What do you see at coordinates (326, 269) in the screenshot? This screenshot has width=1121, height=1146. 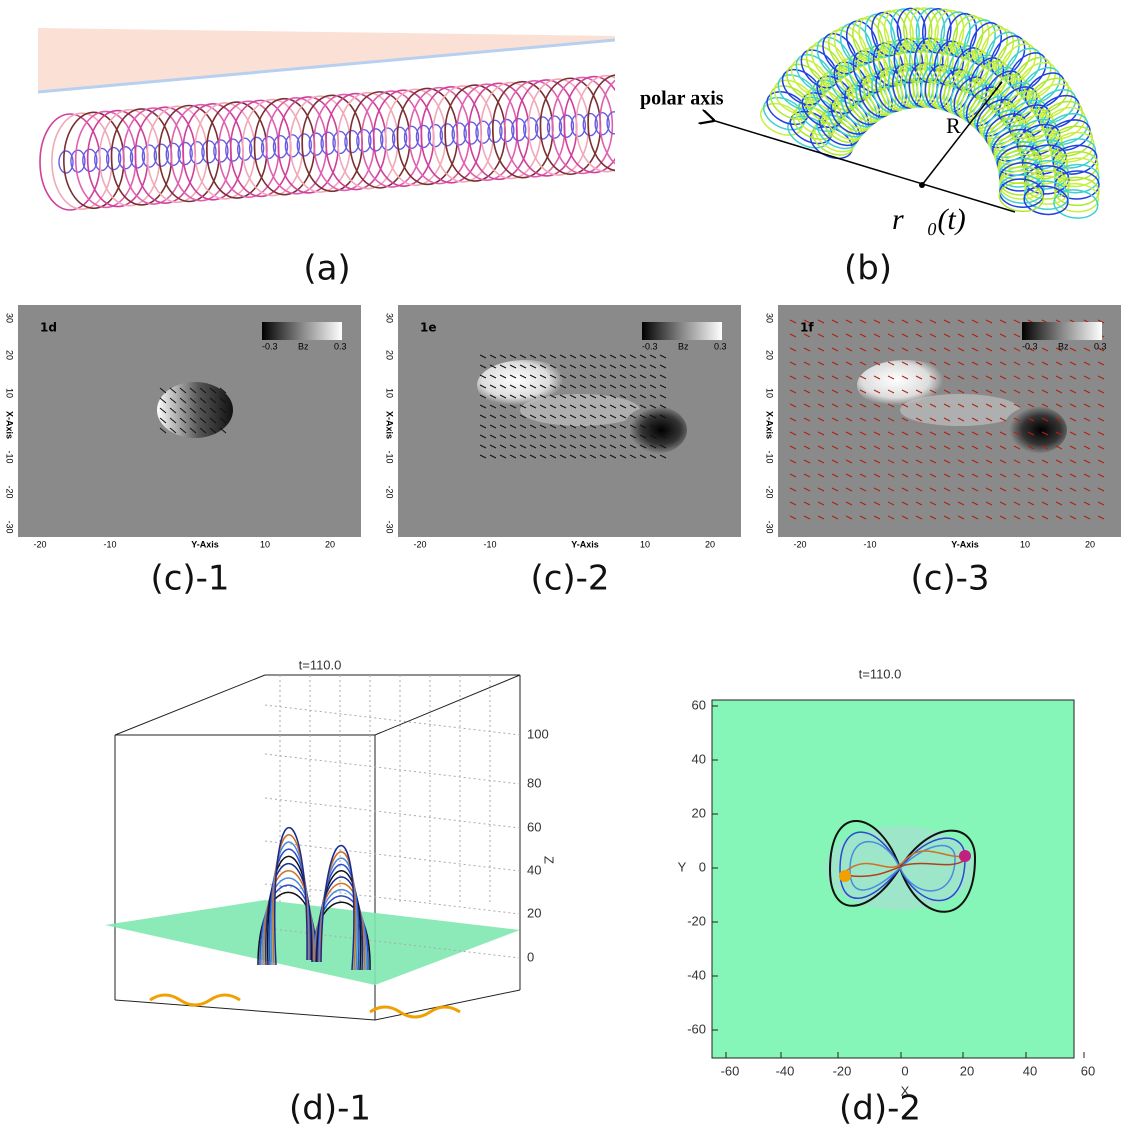 I see `panel-label: (a)` at bounding box center [326, 269].